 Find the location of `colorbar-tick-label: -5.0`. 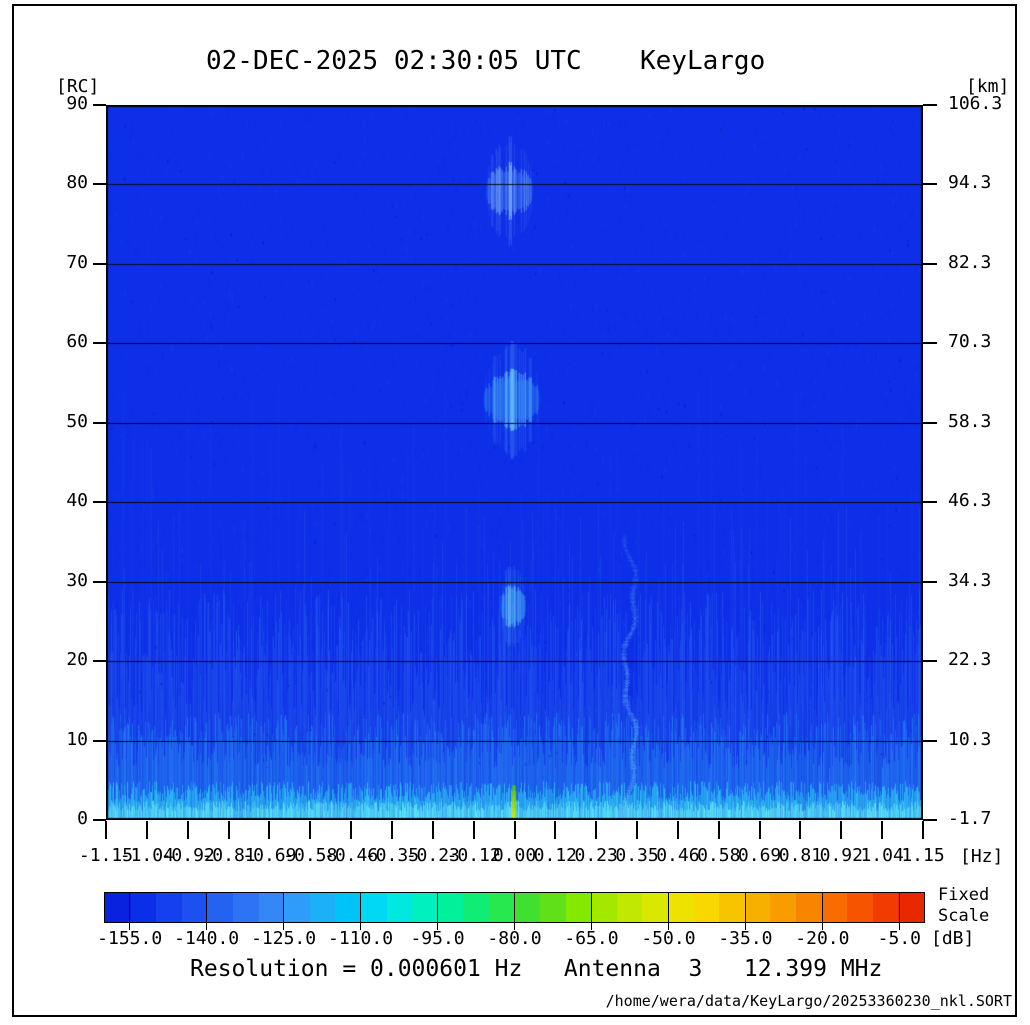

colorbar-tick-label: -5.0 is located at coordinates (899, 938).